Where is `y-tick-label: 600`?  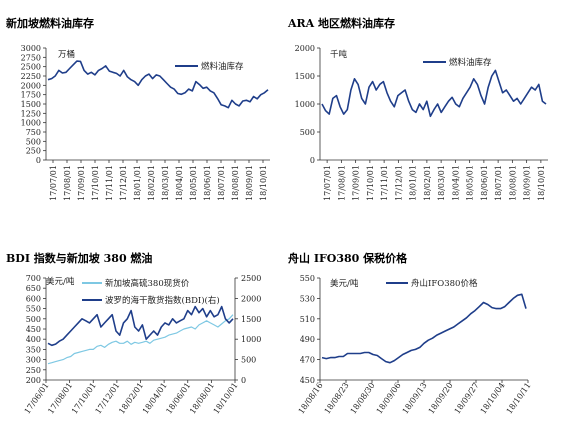 y-tick-label: 600 is located at coordinates (33, 298).